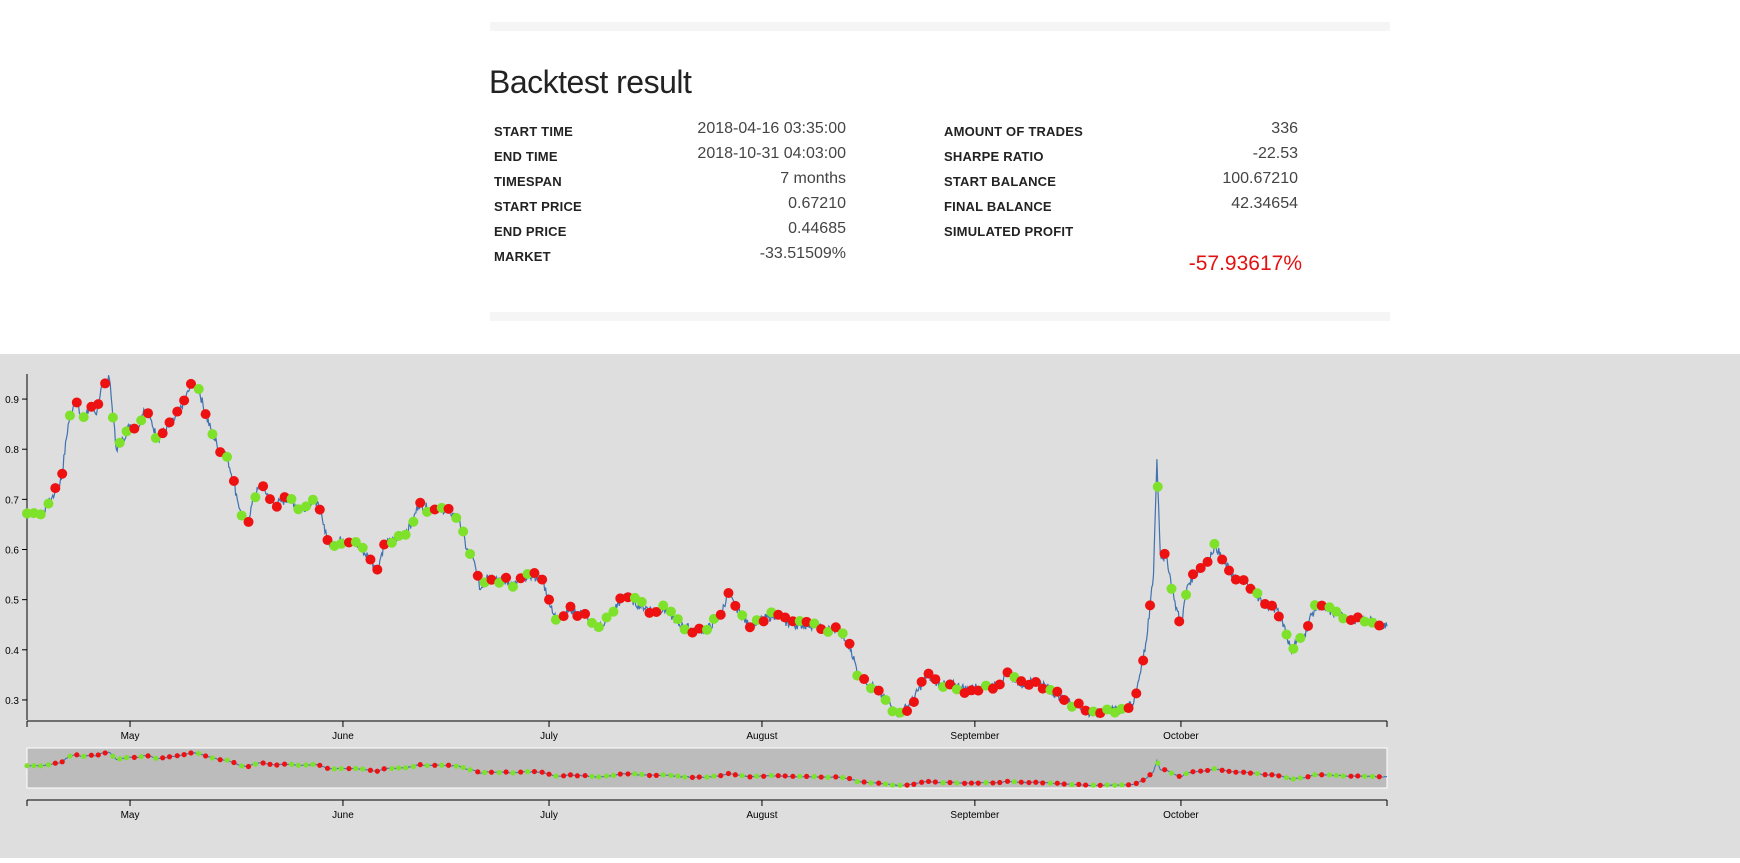 The width and height of the screenshot is (1740, 863). What do you see at coordinates (12, 500) in the screenshot?
I see `y-tick-label: 0.7` at bounding box center [12, 500].